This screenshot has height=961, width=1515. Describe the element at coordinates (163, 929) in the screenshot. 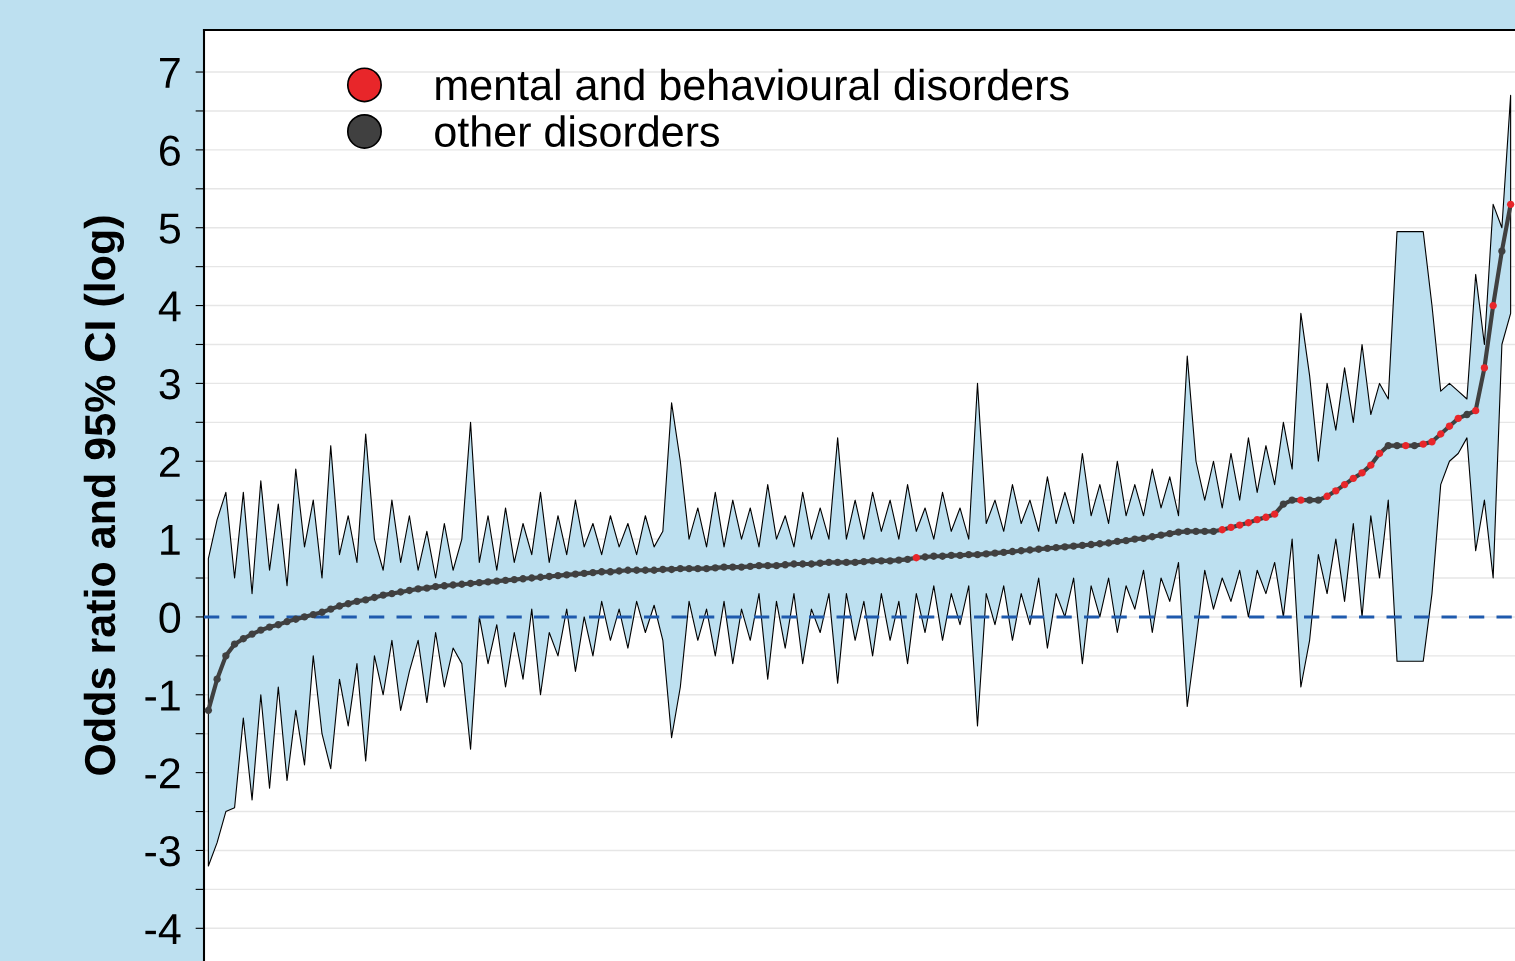

I see `y-tick-label: -4` at that location.